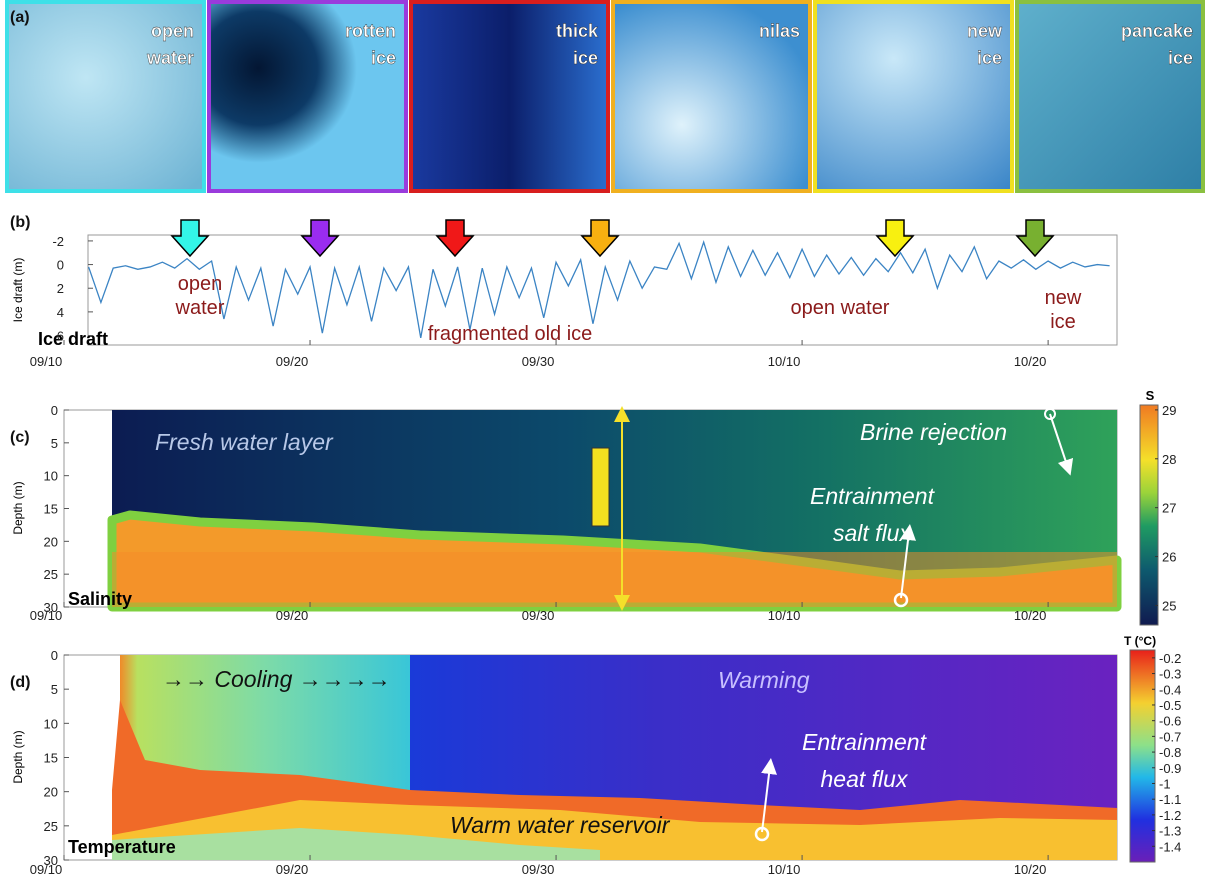  What do you see at coordinates (1169, 508) in the screenshot?
I see `colorbar-tick-label: 27` at bounding box center [1169, 508].